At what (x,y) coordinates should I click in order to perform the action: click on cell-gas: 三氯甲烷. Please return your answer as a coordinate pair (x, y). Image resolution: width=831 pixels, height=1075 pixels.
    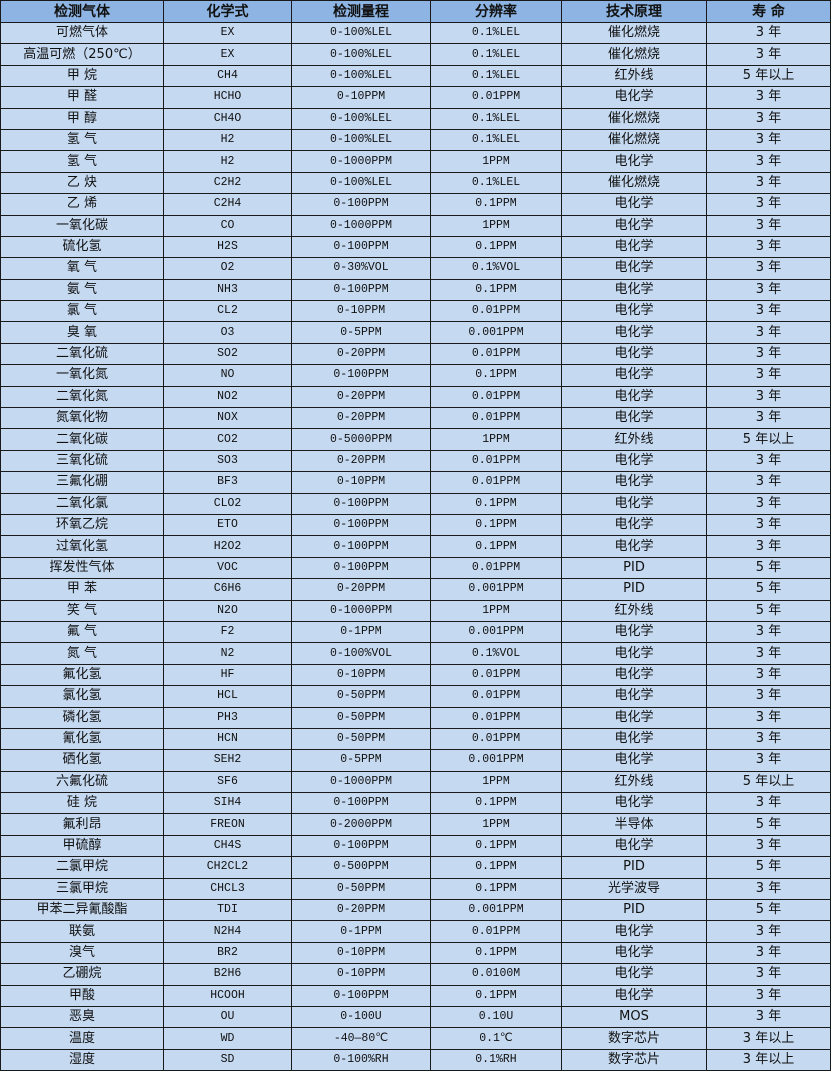
    Looking at the image, I should click on (82, 889).